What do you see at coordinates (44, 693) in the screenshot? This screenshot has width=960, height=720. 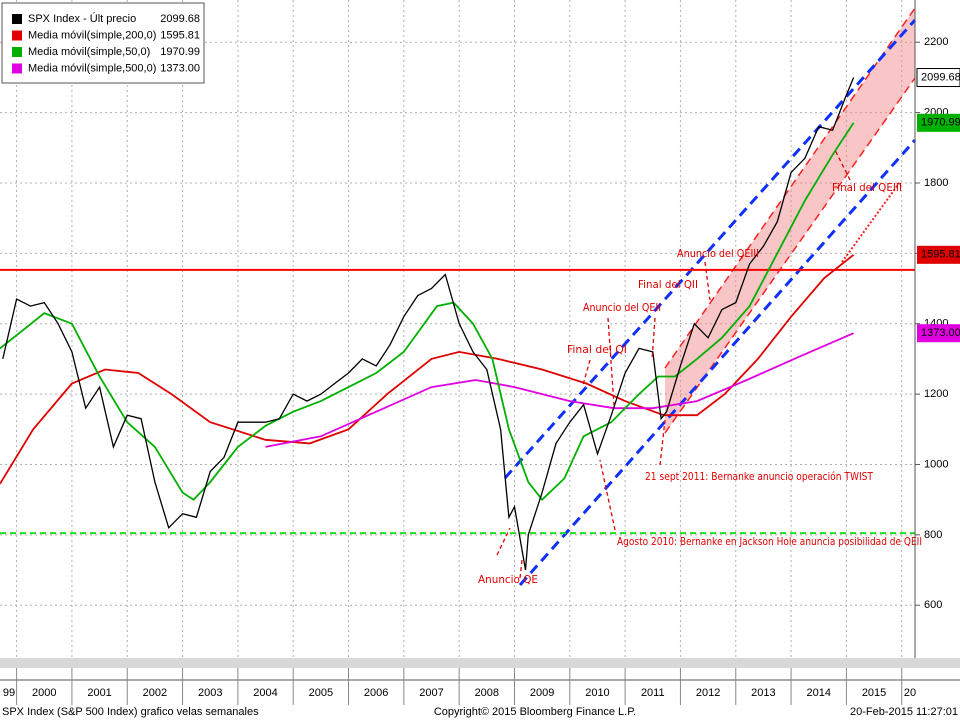 I see `x-tick-label: 2000` at bounding box center [44, 693].